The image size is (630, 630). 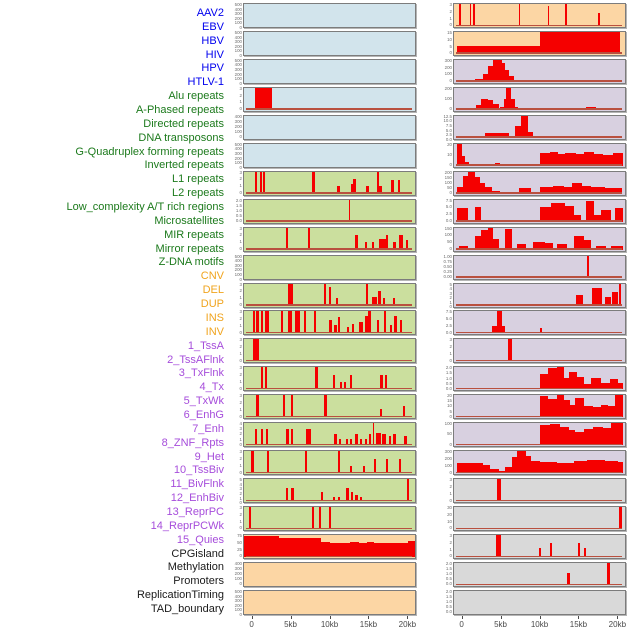 What do you see at coordinates (214, 54) in the screenshot?
I see `track-label: HIV` at bounding box center [214, 54].